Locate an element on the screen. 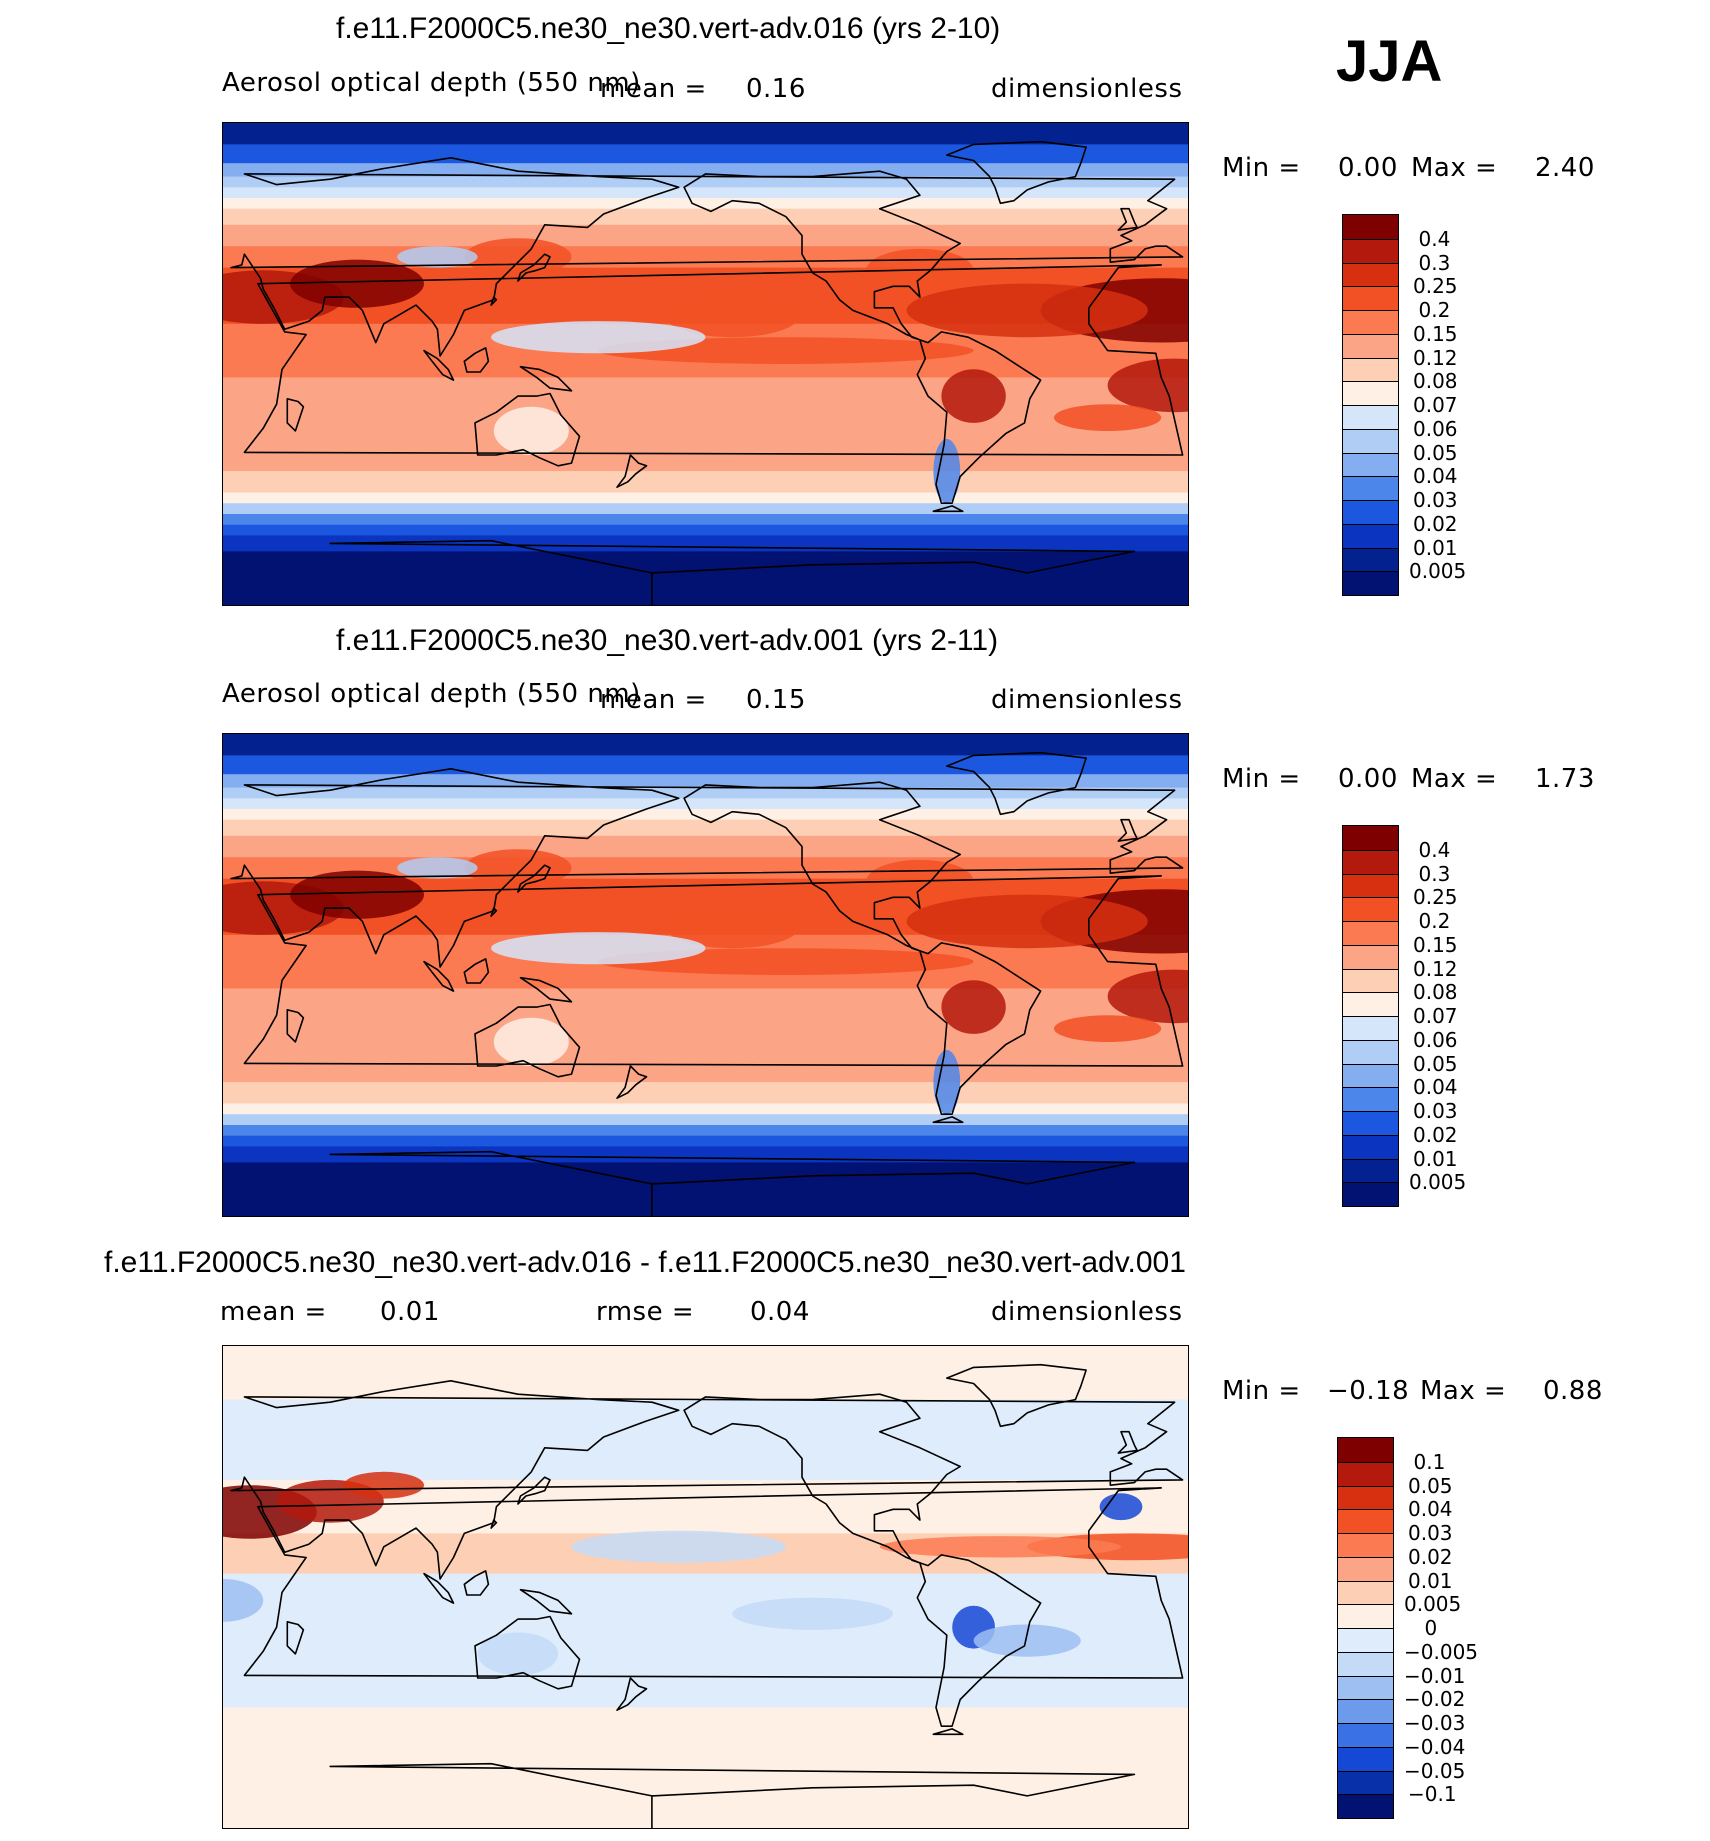 Image resolution: width=1710 pixels, height=1841 pixels. min-value: 0.00 is located at coordinates (1368, 168).